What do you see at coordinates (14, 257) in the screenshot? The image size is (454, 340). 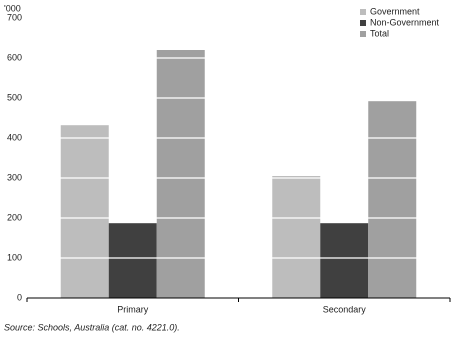 I see `y-tick-label: 100` at bounding box center [14, 257].